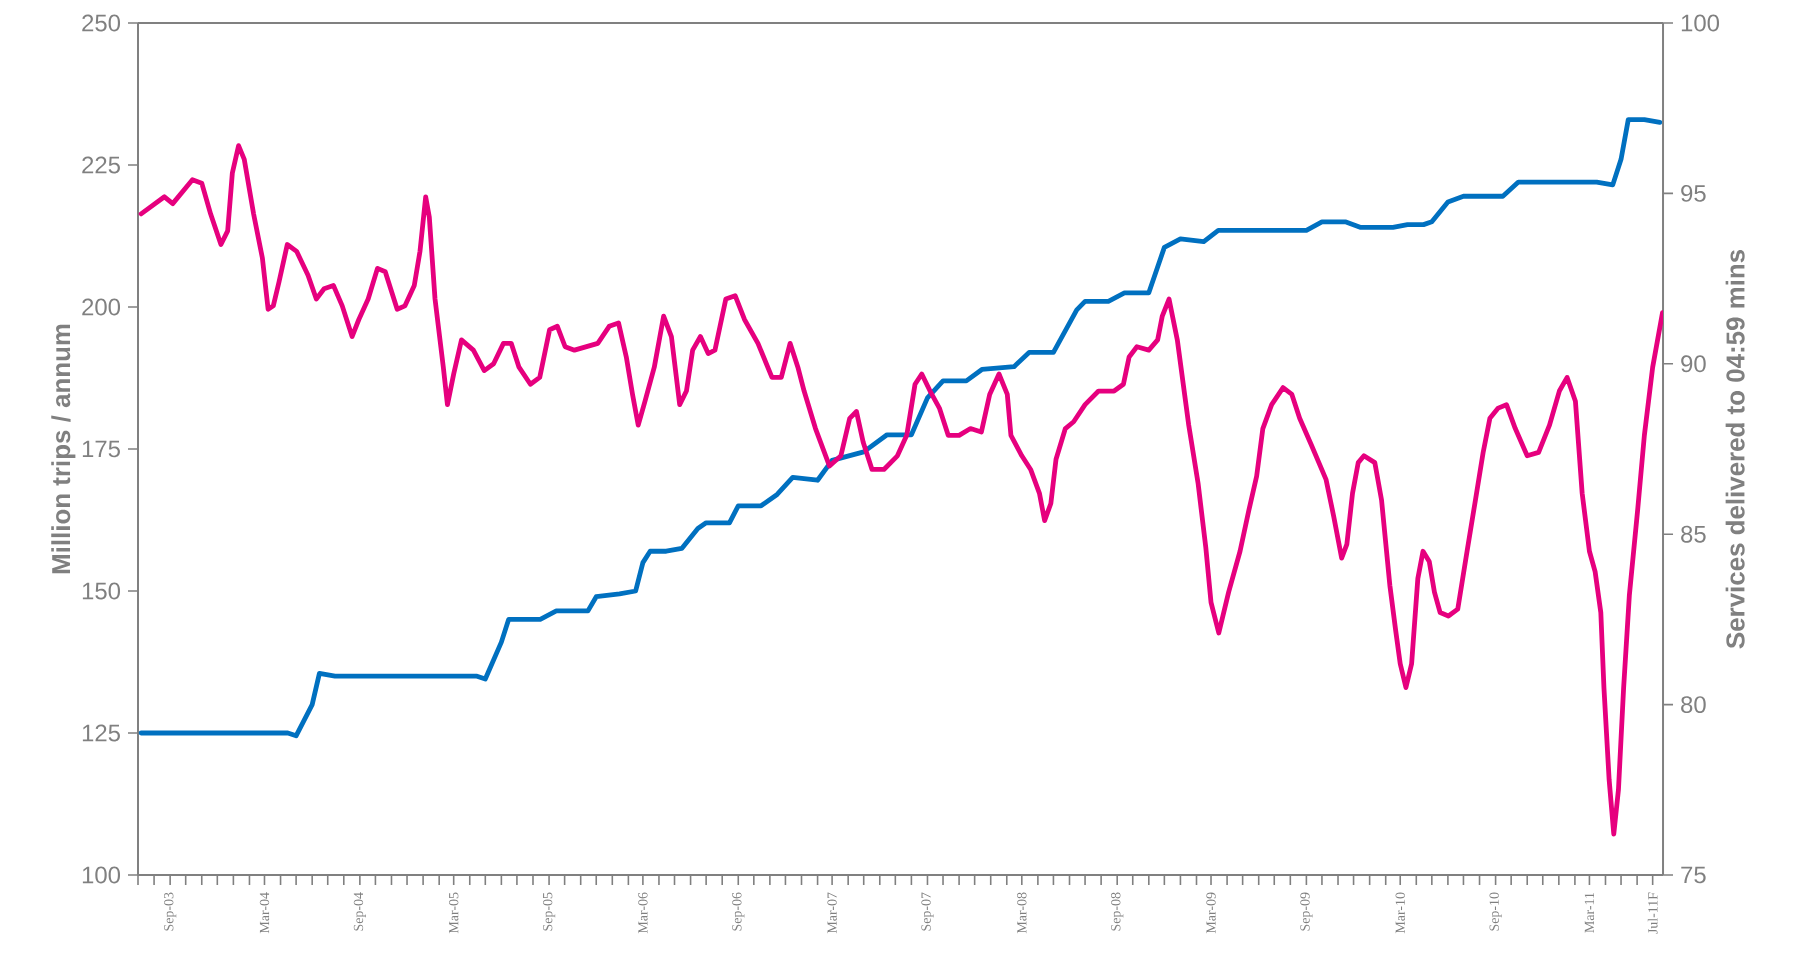 This screenshot has width=1798, height=967. Describe the element at coordinates (1693, 364) in the screenshot. I see `y2-tick-label: 90` at that location.